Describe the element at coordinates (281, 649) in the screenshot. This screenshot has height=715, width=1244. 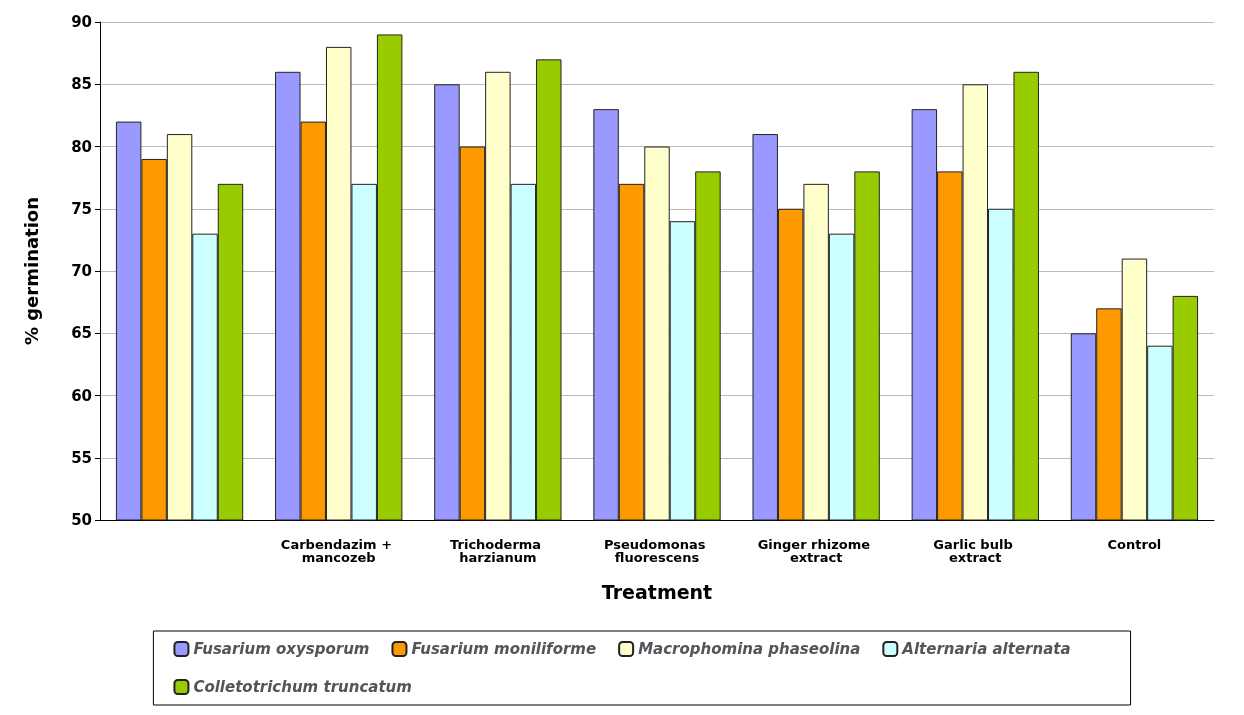
I see `legend-label: Fusarium oxysporum` at that location.